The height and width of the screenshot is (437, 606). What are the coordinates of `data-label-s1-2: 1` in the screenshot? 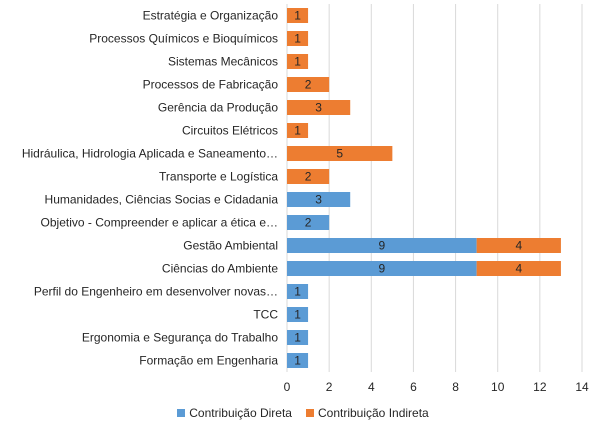 It's located at (297, 62).